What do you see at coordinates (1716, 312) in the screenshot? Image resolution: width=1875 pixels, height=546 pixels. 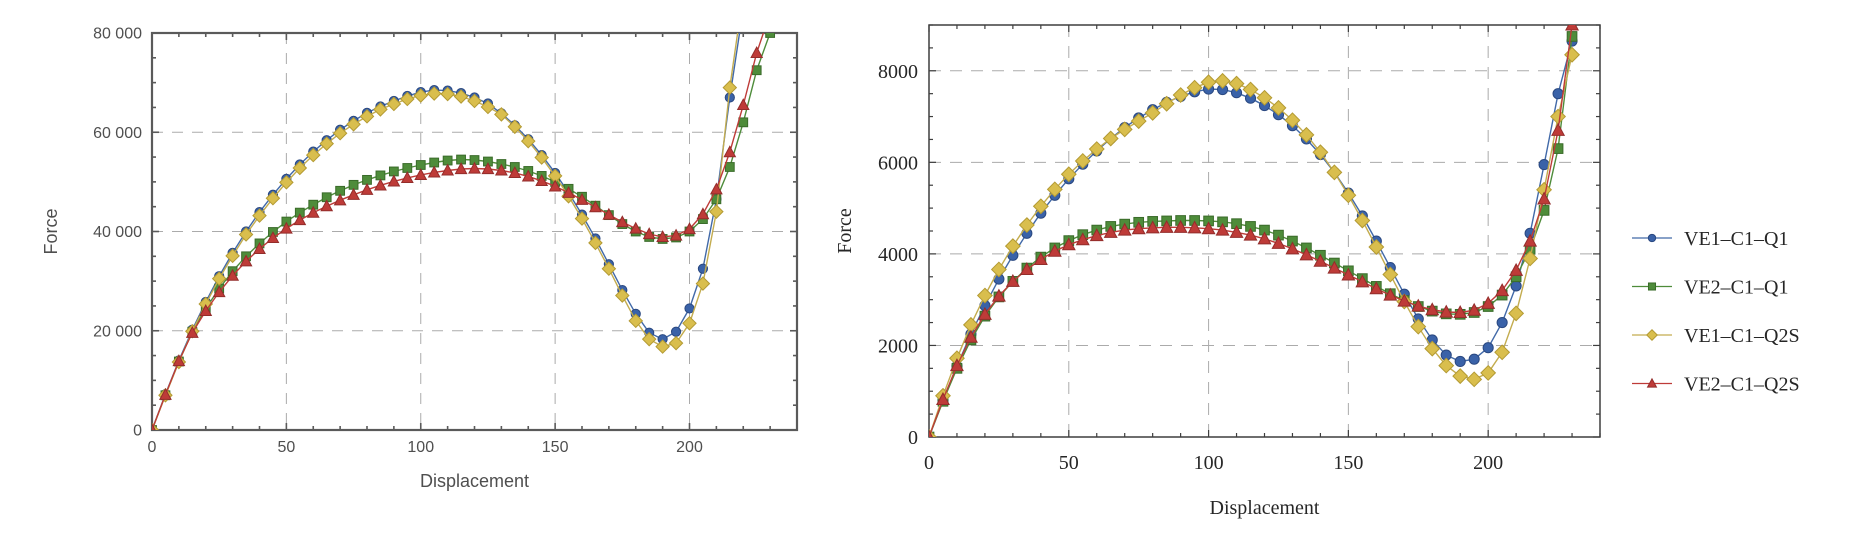 I see `legend: VE1–C1–Q1 VE2–C1–Q1 VE1–C1–Q2S VE2–C1–Q2S` at bounding box center [1716, 312].